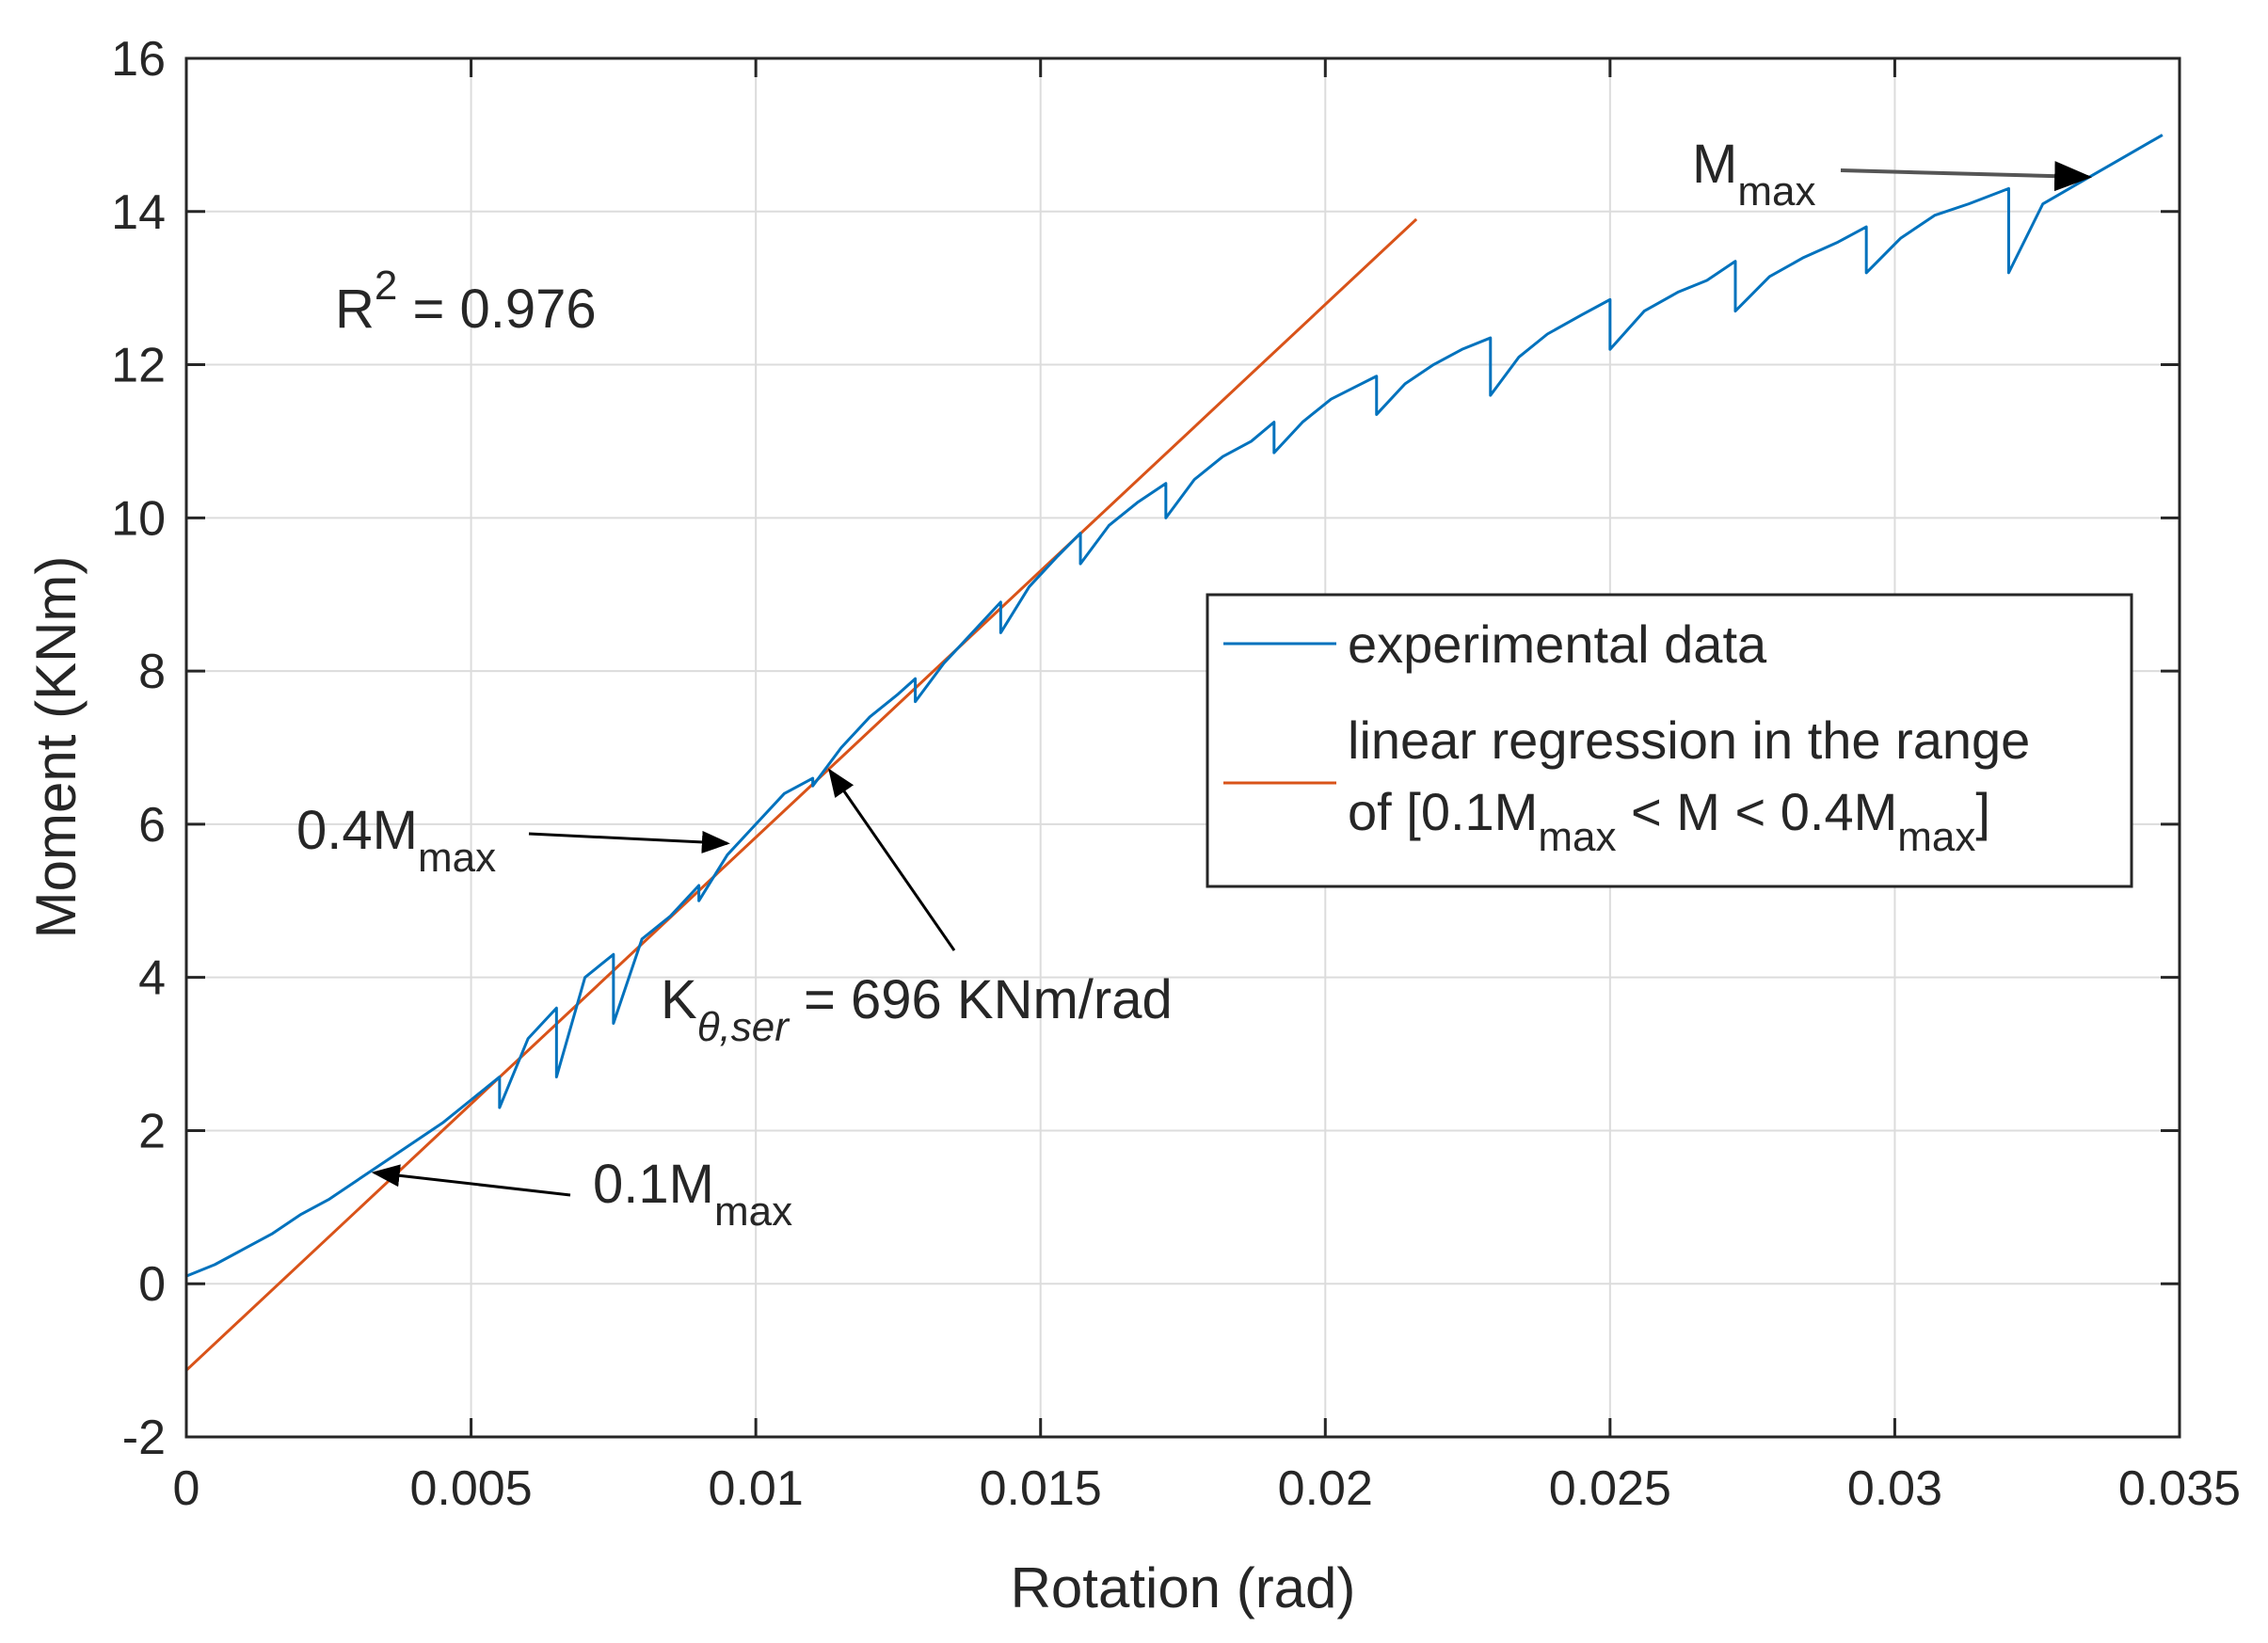 This screenshot has width=2268, height=1643. Describe the element at coordinates (152, 1284) in the screenshot. I see `y-tick-label: 0` at that location.